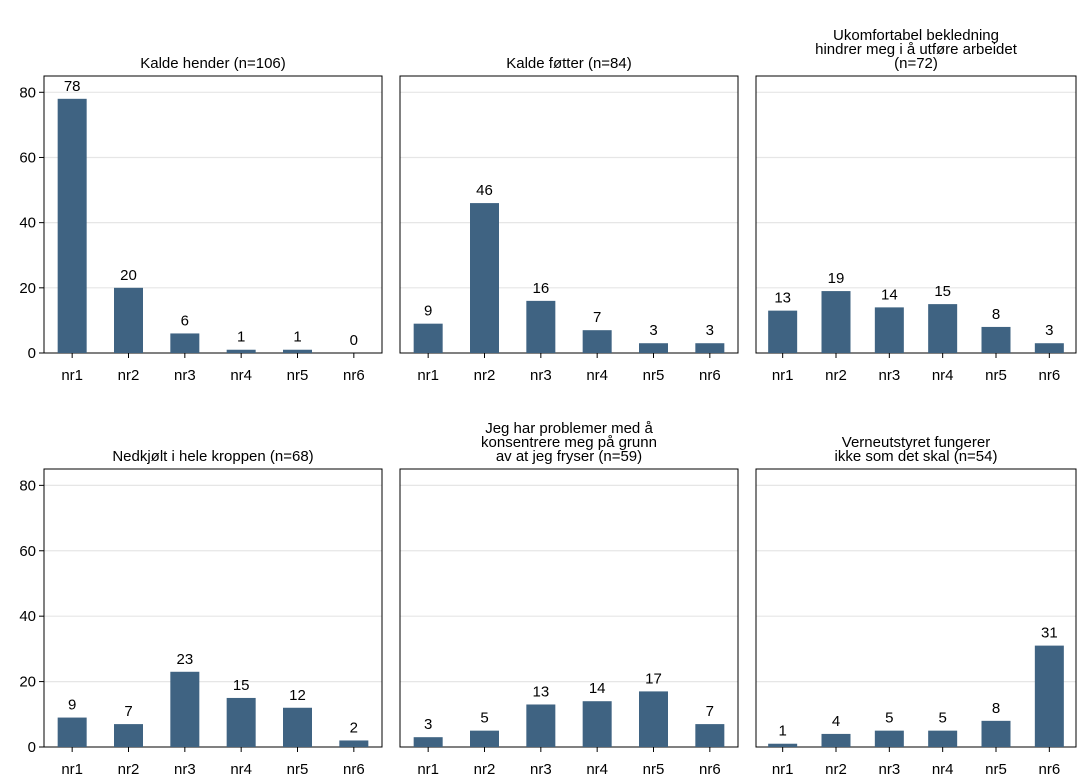 This screenshot has height=776, width=1077. I want to click on data-label: 31, so click(1049, 633).